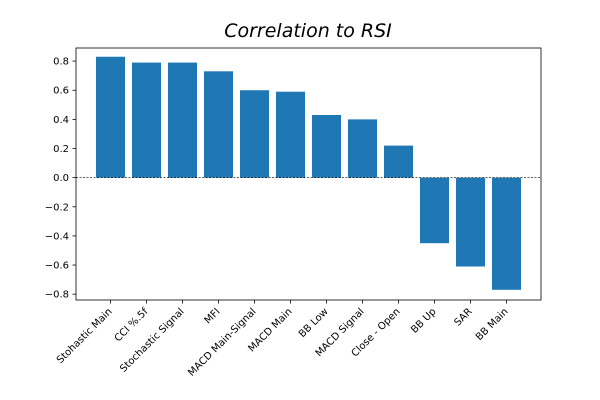  What do you see at coordinates (85, 336) in the screenshot?
I see `x-tick-label: Stohastic Main` at bounding box center [85, 336].